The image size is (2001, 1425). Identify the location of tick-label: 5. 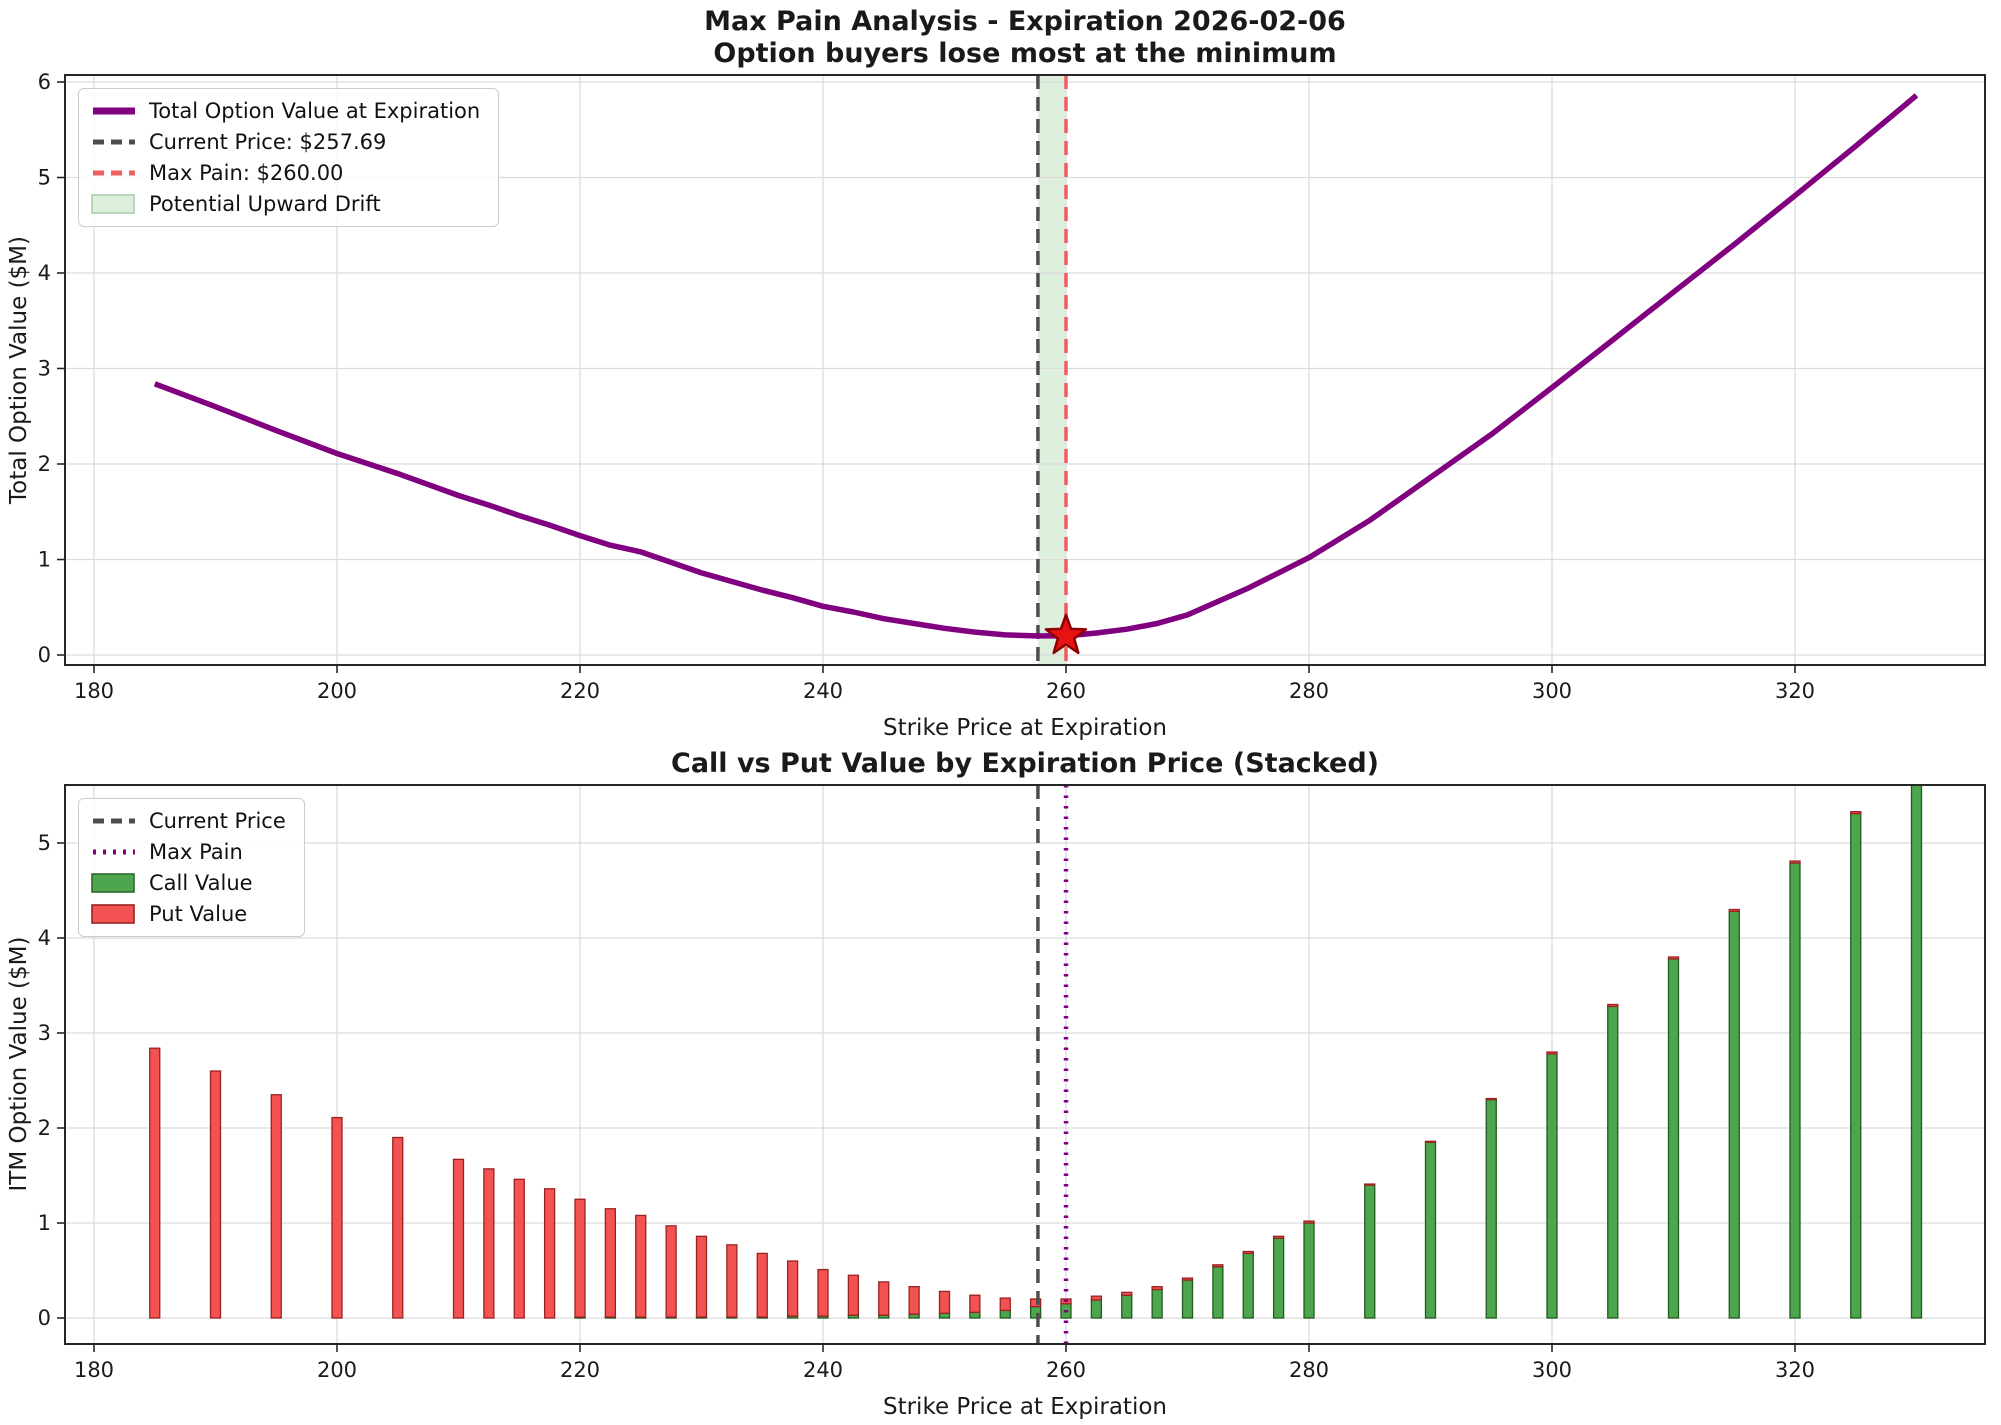
(44, 843).